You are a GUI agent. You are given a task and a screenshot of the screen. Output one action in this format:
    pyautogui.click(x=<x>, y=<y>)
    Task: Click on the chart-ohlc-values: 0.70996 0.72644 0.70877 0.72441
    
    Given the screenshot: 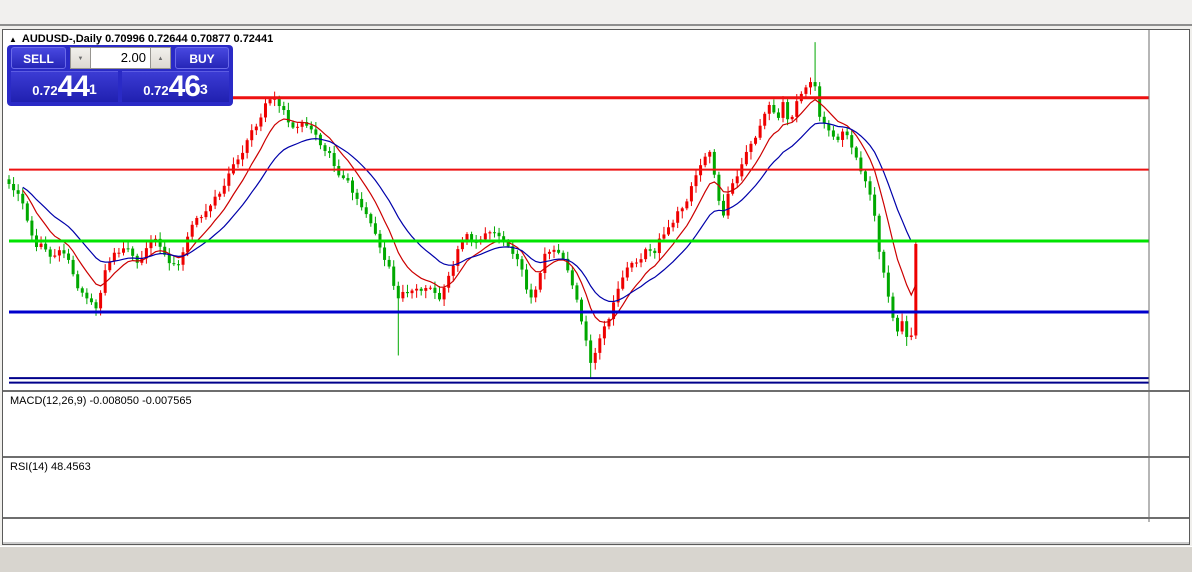 What is the action you would take?
    pyautogui.click(x=189, y=39)
    